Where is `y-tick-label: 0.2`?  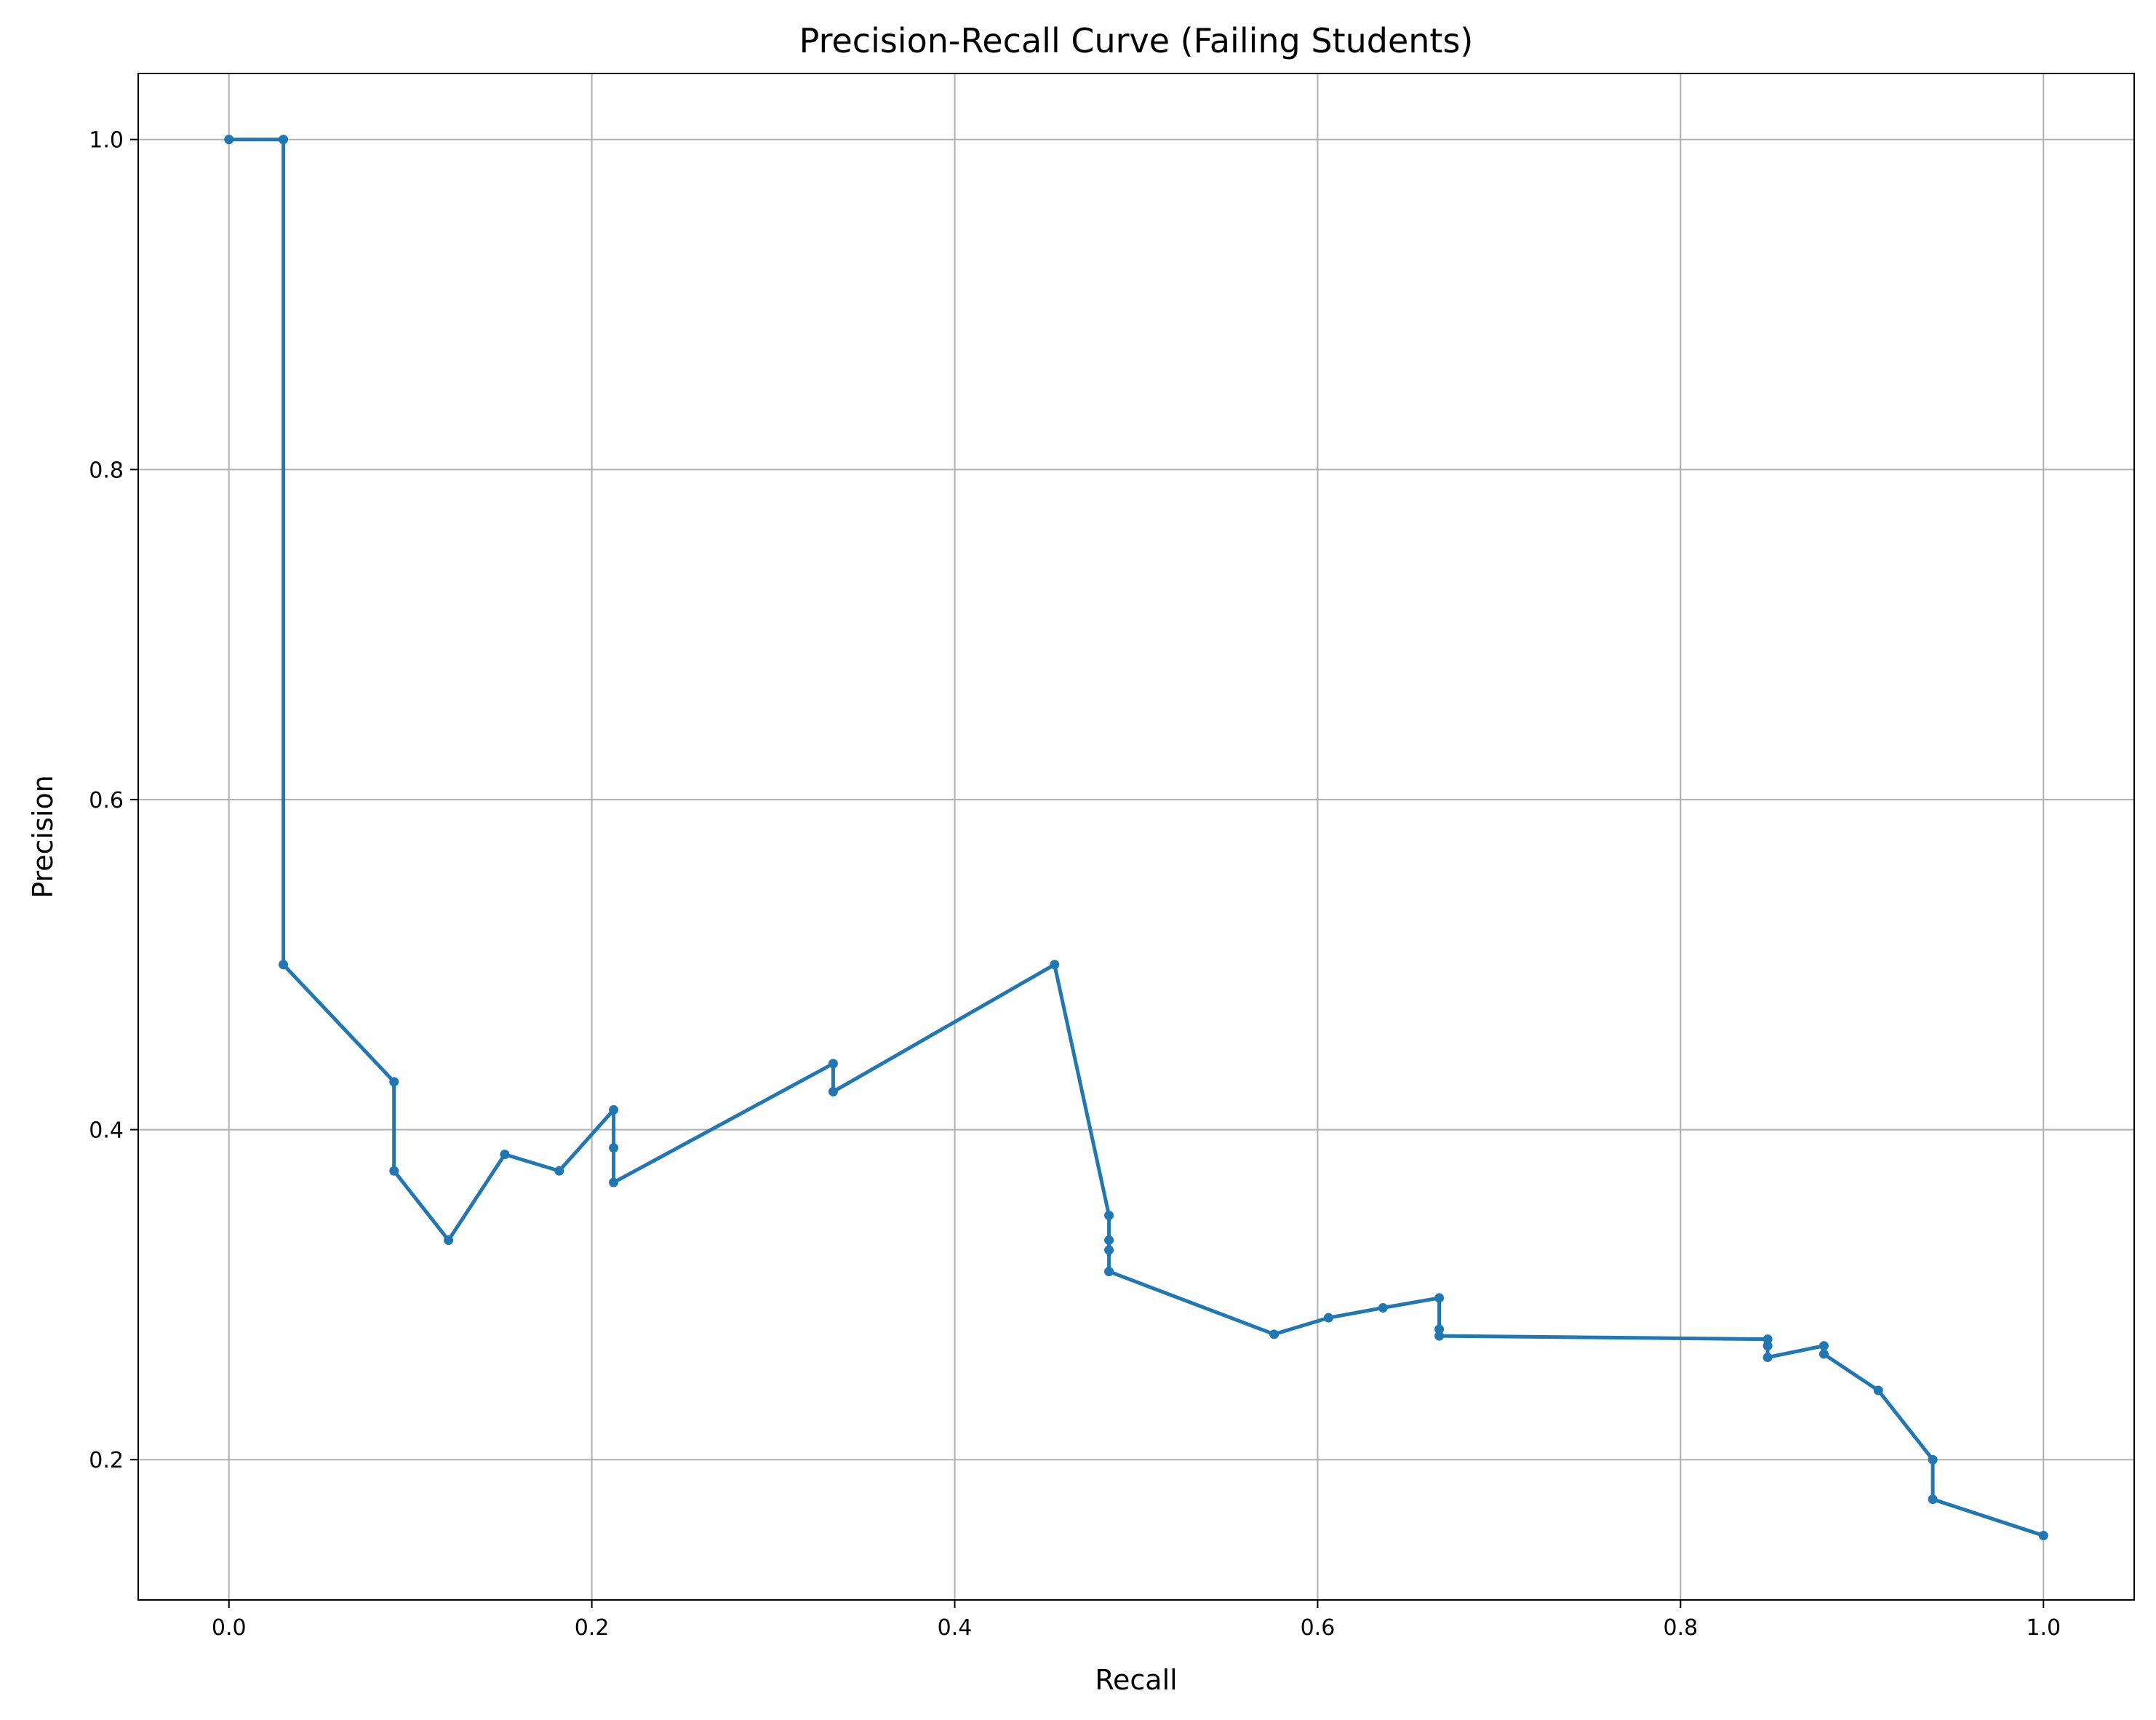 y-tick-label: 0.2 is located at coordinates (107, 1460).